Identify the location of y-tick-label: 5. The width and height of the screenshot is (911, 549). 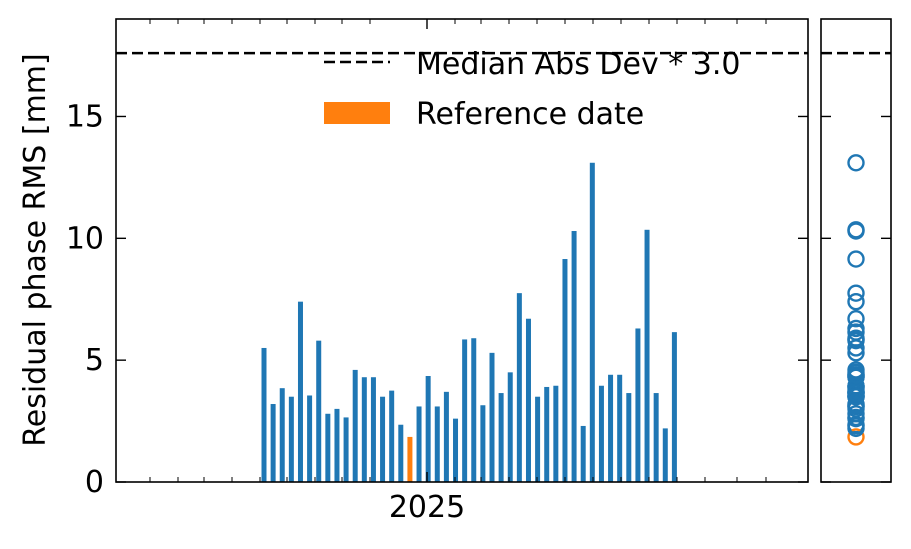
(94, 360).